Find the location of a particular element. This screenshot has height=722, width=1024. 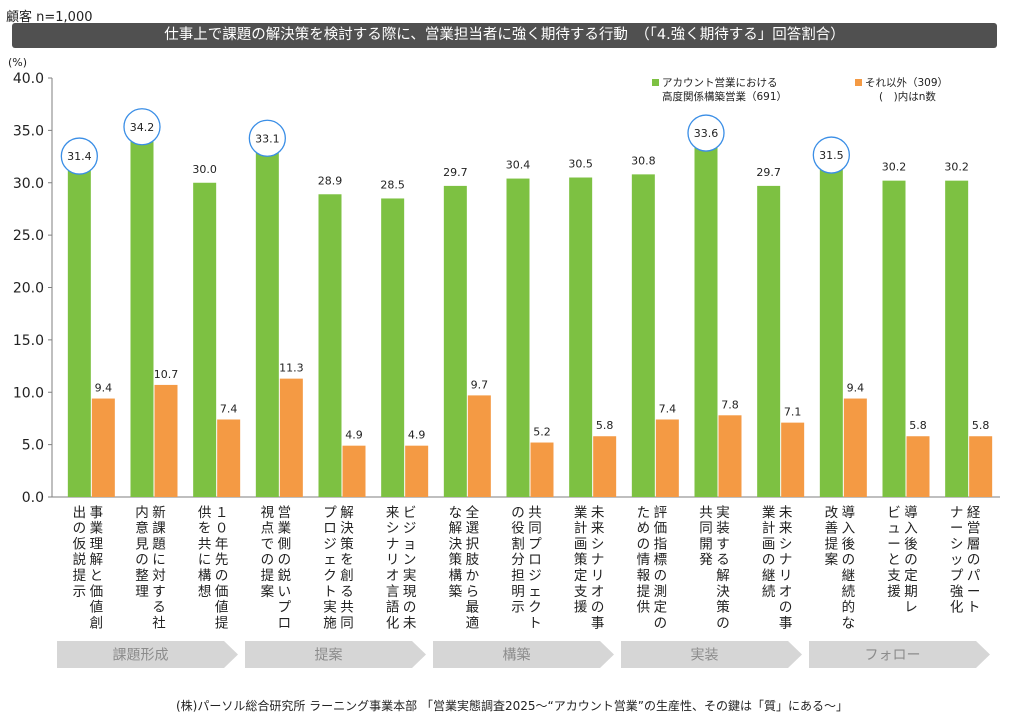

category-label-line: 供を共に構想 is located at coordinates (205, 552).